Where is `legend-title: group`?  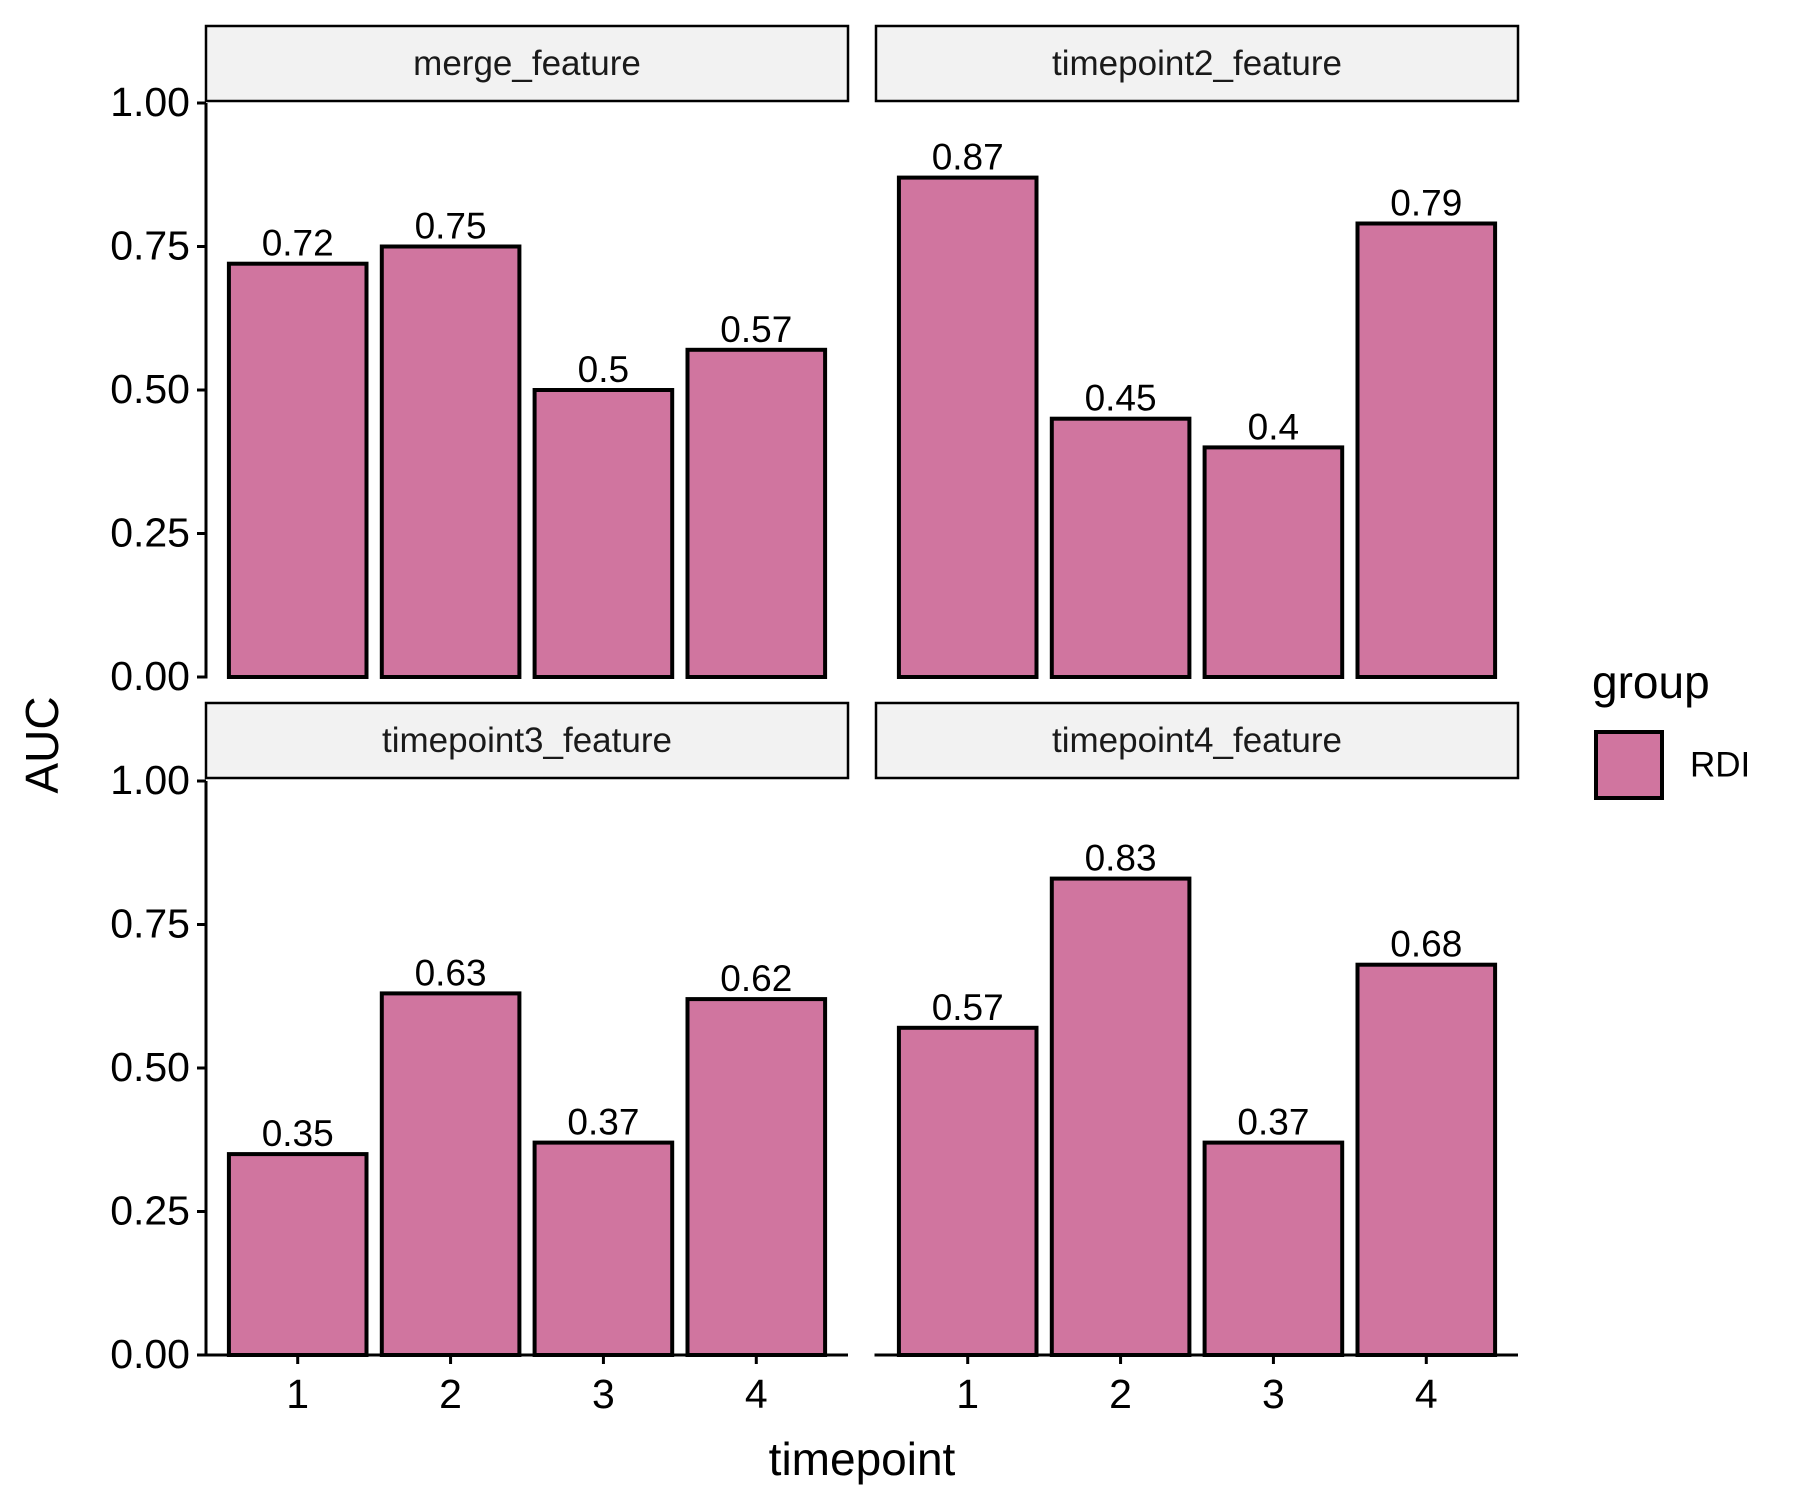 legend-title: group is located at coordinates (1651, 682).